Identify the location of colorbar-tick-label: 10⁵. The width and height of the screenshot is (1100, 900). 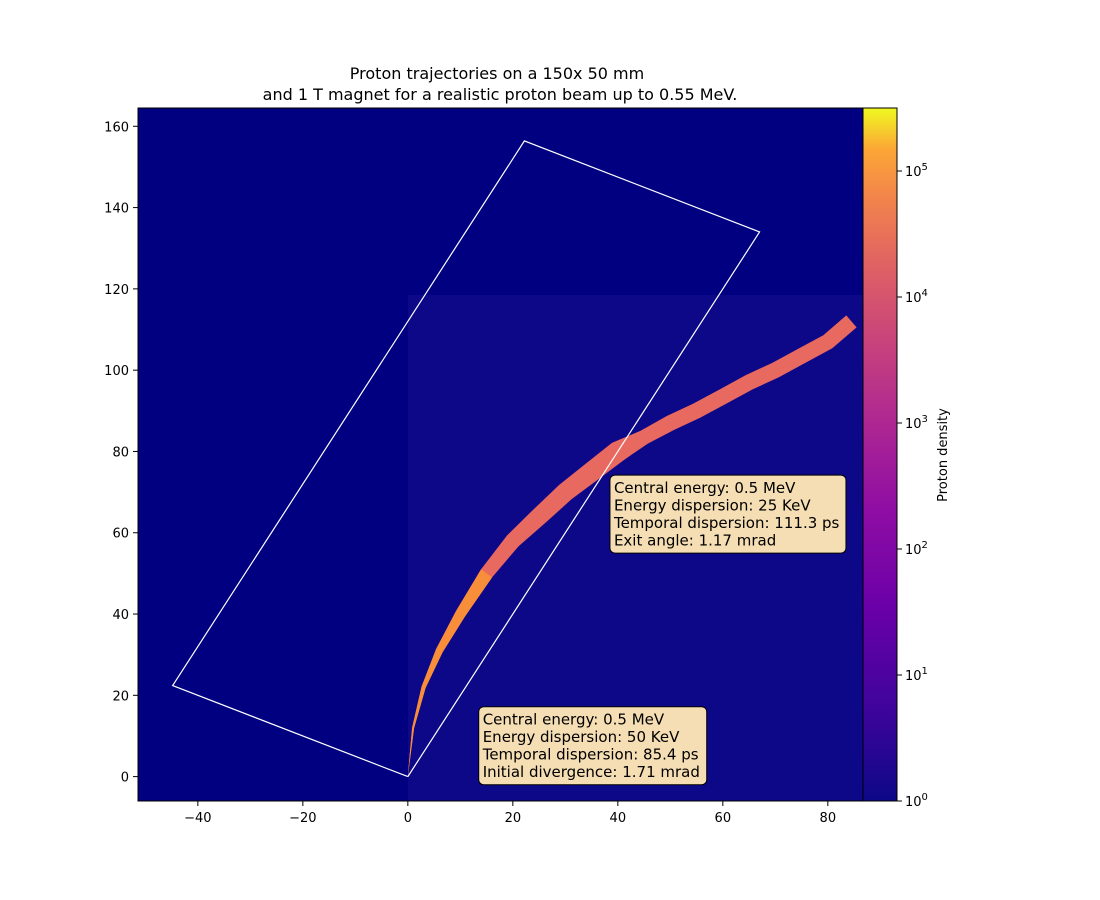
(916, 171).